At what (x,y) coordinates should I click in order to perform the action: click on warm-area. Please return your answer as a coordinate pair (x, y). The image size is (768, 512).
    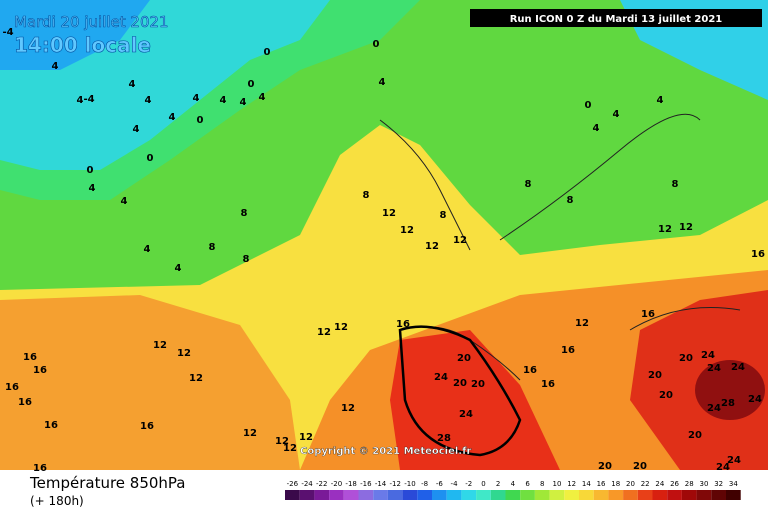
    Looking at the image, I should click on (150, 382).